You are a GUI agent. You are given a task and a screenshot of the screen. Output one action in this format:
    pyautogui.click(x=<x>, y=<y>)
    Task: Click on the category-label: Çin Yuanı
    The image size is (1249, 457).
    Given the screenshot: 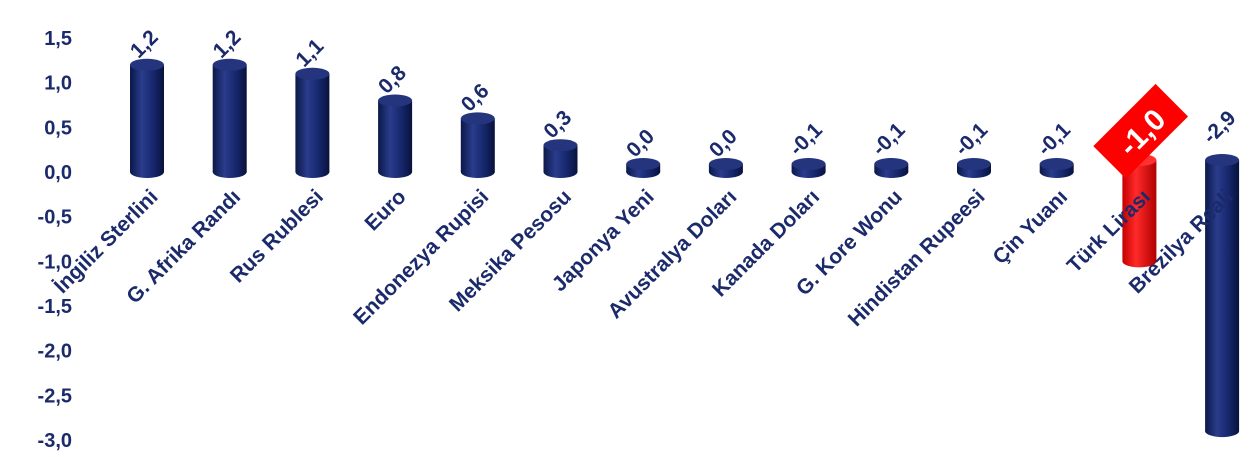 What is the action you would take?
    pyautogui.click(x=1031, y=227)
    